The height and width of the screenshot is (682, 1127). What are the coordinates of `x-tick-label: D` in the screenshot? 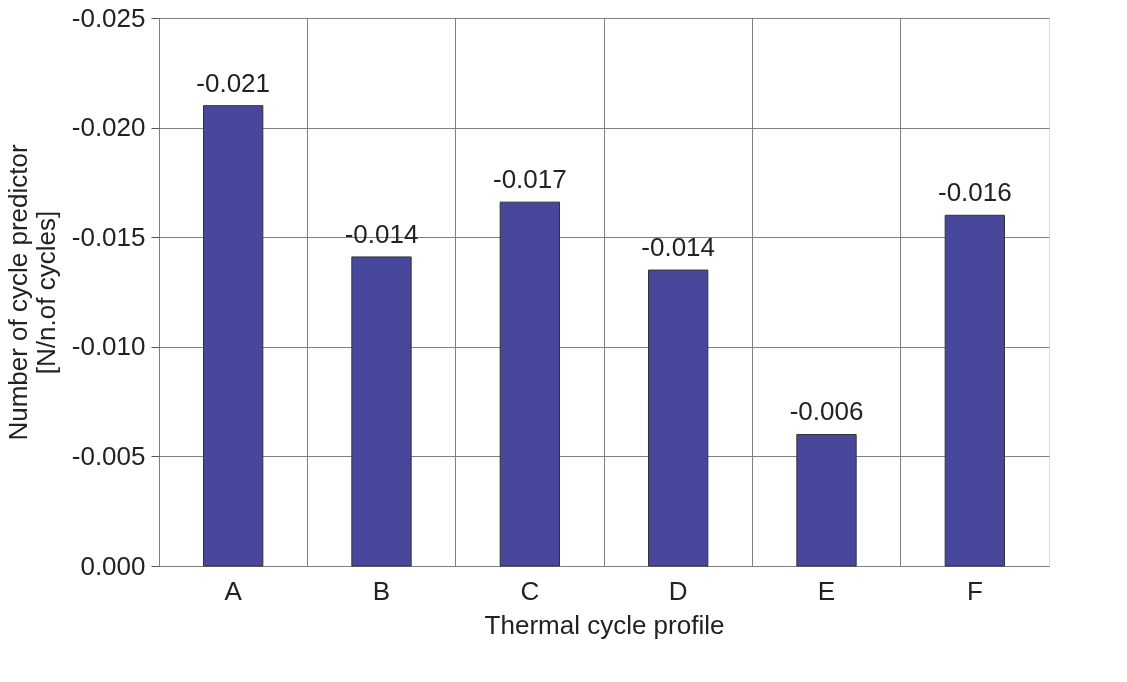 It's located at (678, 590).